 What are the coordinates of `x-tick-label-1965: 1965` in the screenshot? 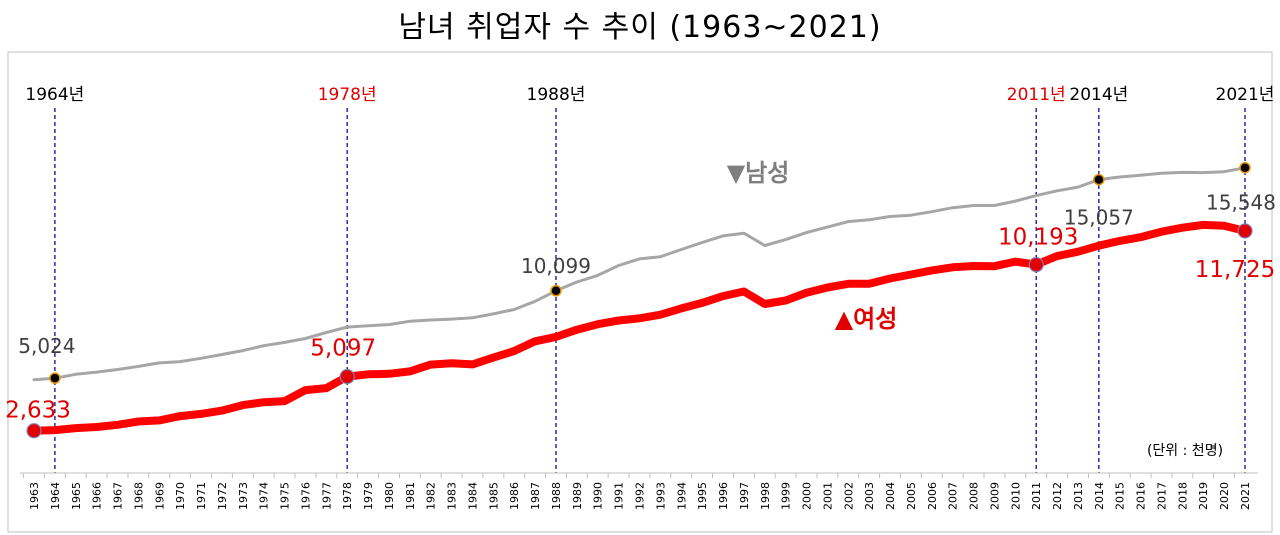 It's located at (76, 496).